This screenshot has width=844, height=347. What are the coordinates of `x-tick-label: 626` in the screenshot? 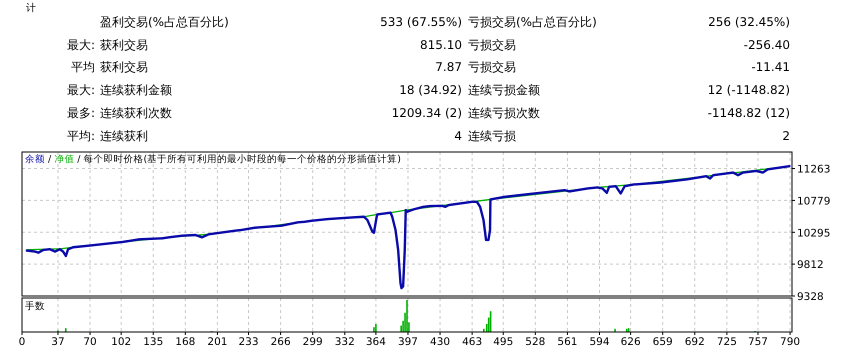 It's located at (630, 341).